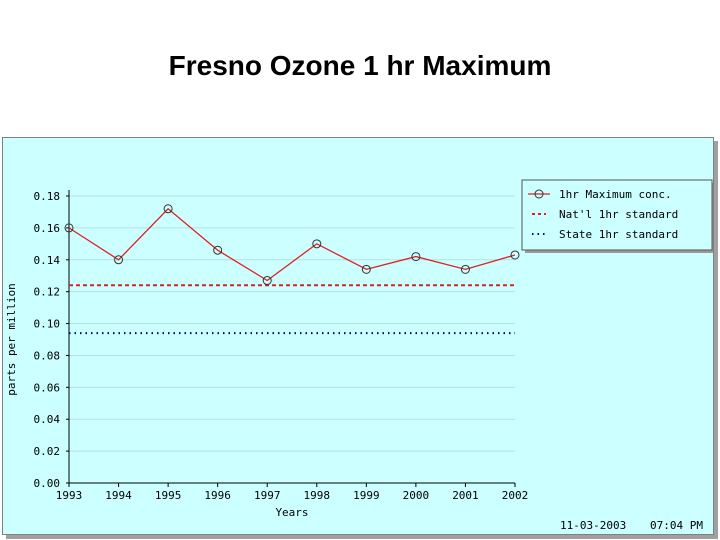 This screenshot has height=540, width=720. Describe the element at coordinates (465, 495) in the screenshot. I see `x-tick-label: 2001` at that location.